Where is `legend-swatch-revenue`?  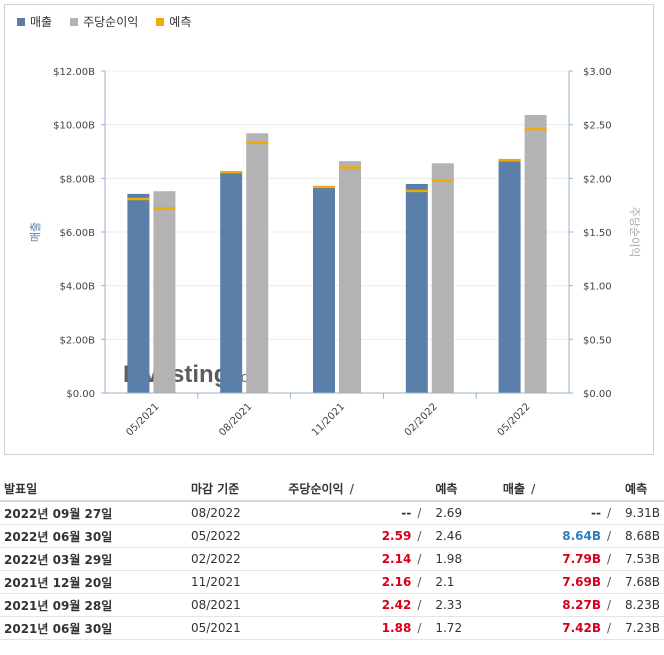
legend-swatch-revenue is located at coordinates (21, 21).